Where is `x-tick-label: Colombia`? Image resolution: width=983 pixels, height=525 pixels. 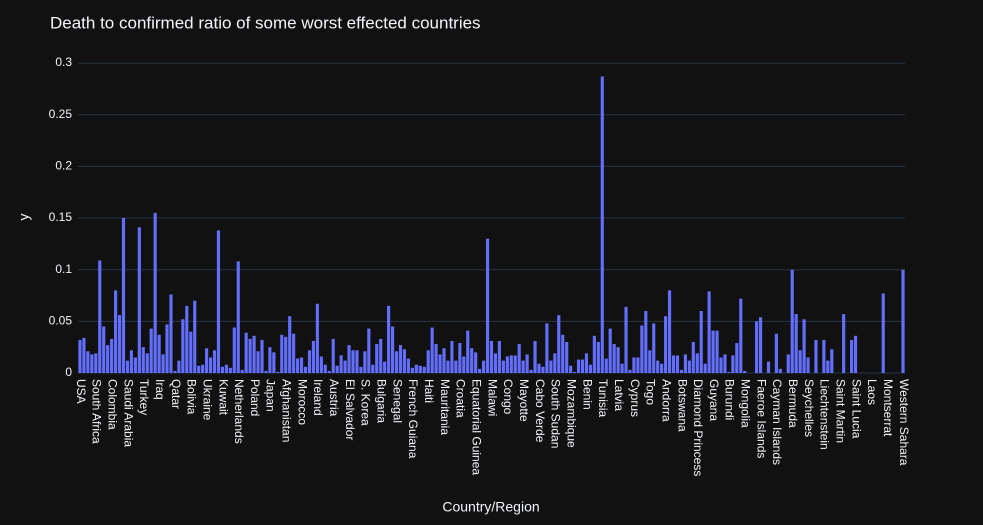 x-tick-label: Colombia is located at coordinates (112, 404).